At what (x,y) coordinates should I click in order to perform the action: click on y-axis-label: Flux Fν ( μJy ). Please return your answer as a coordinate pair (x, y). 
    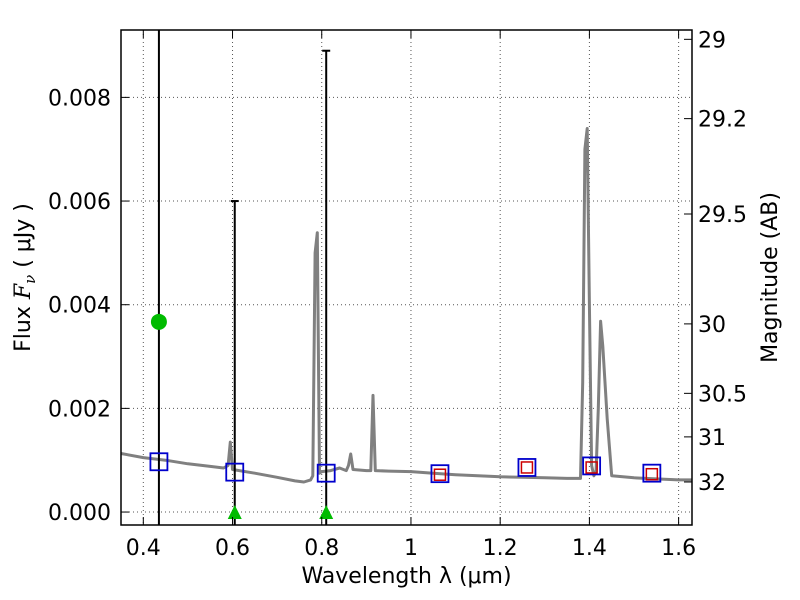
    Looking at the image, I should click on (25, 277).